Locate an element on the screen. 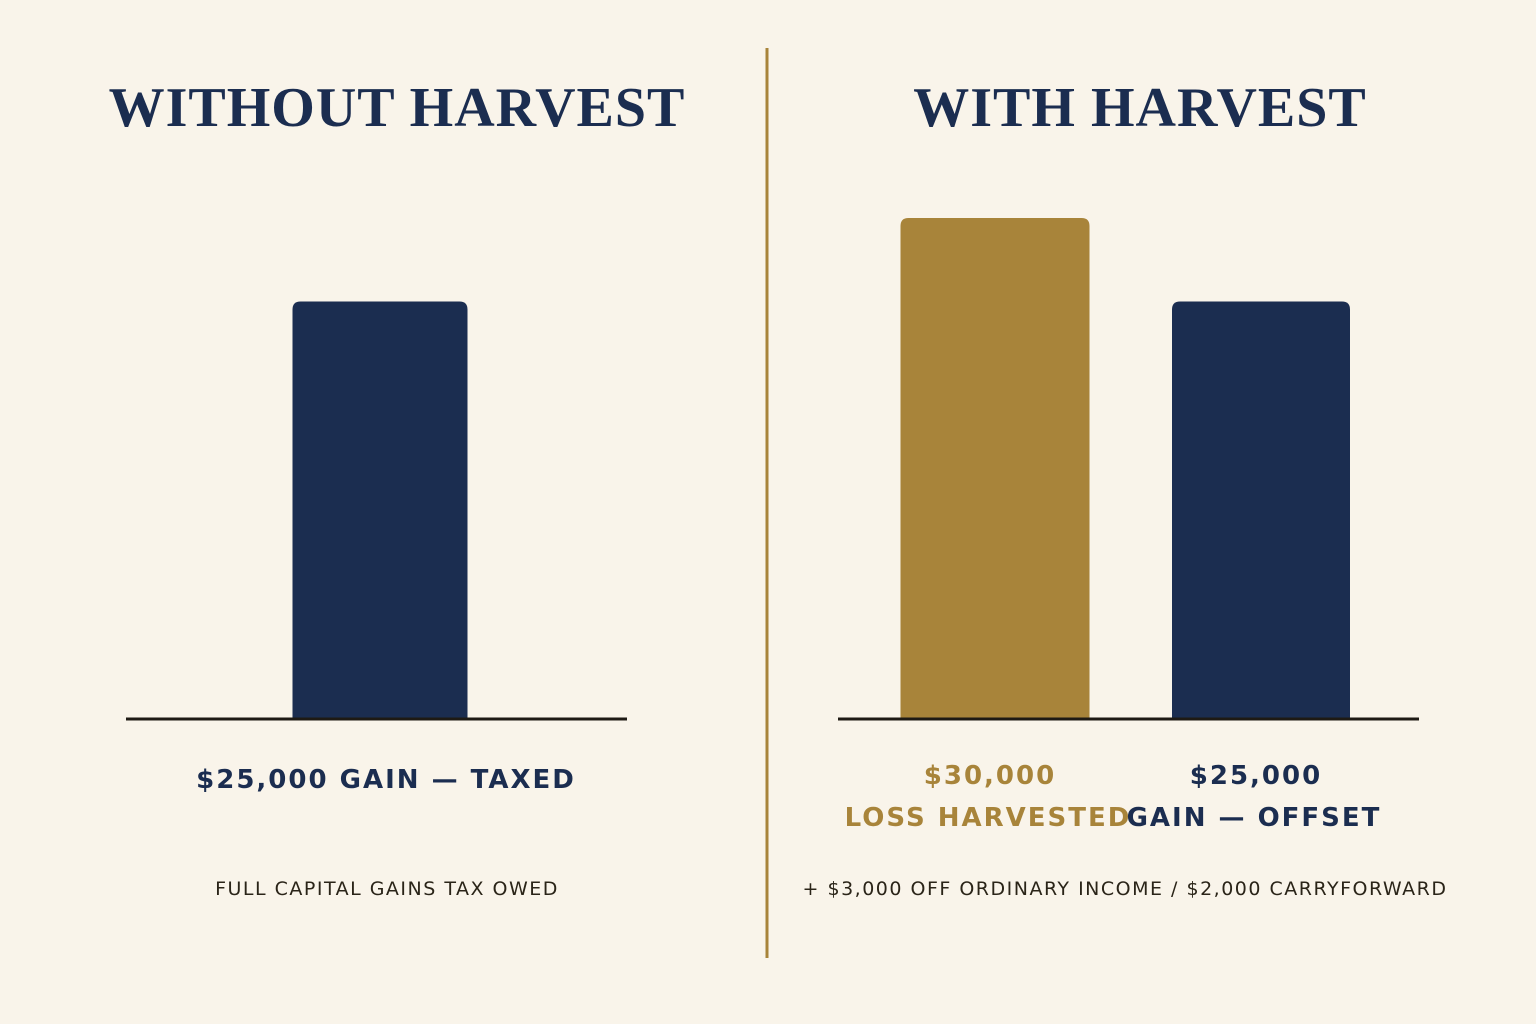 The width and height of the screenshot is (1536, 1024). category-label: LOSS HARVESTED is located at coordinates (988, 818).